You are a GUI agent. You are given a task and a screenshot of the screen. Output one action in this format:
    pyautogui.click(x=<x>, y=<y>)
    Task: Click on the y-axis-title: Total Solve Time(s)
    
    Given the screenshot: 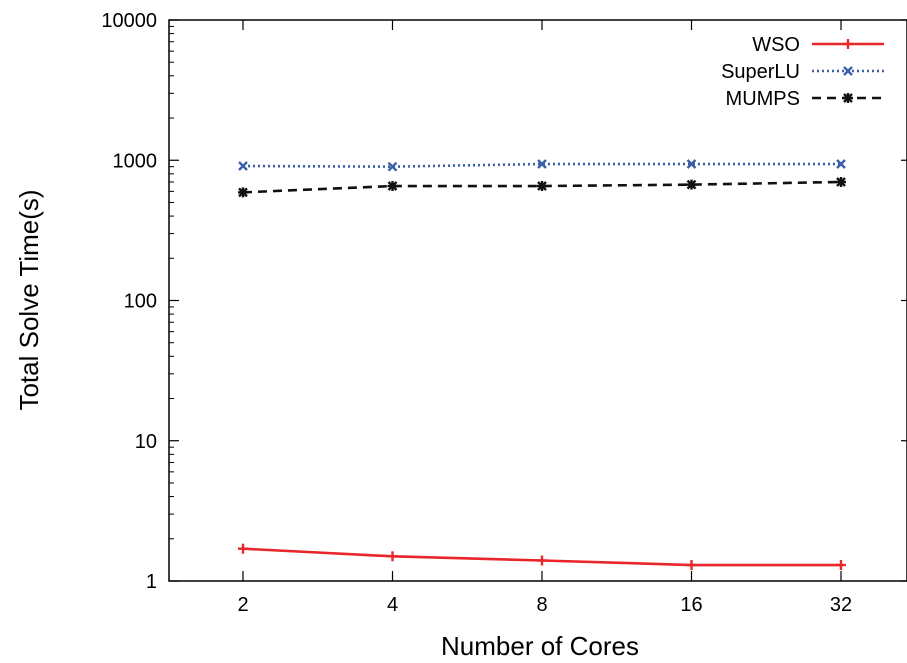 What is the action you would take?
    pyautogui.click(x=29, y=299)
    